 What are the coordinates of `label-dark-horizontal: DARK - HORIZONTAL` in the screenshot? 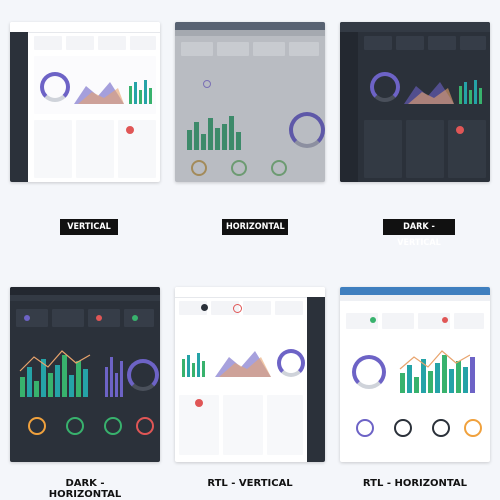 It's located at (85, 489).